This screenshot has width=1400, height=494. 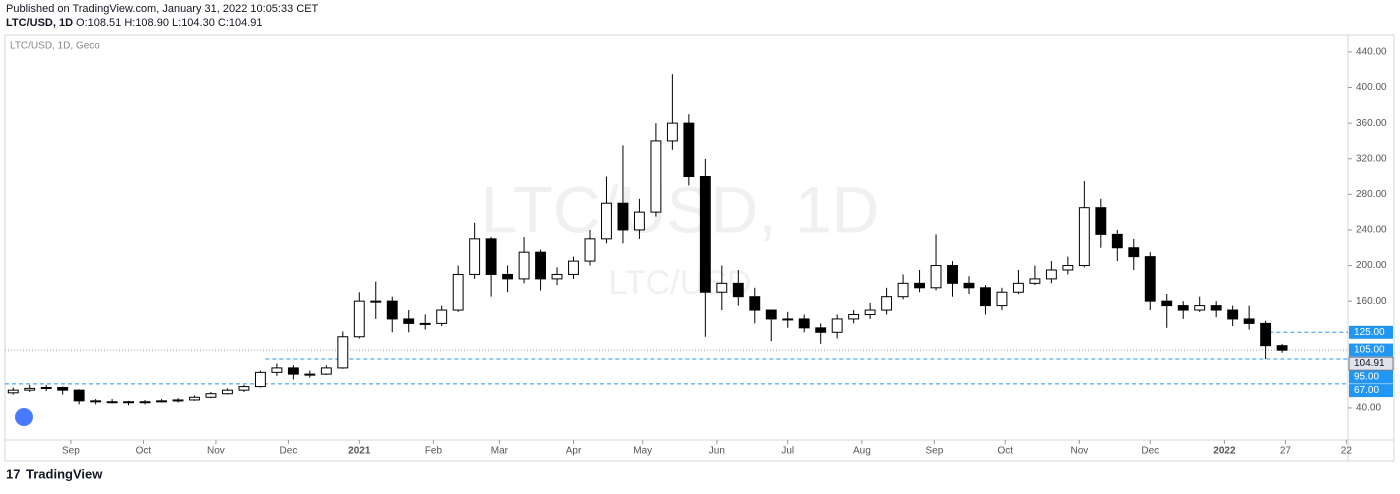 I want to click on watermark: LTC/USD, 1D, so click(x=680, y=209).